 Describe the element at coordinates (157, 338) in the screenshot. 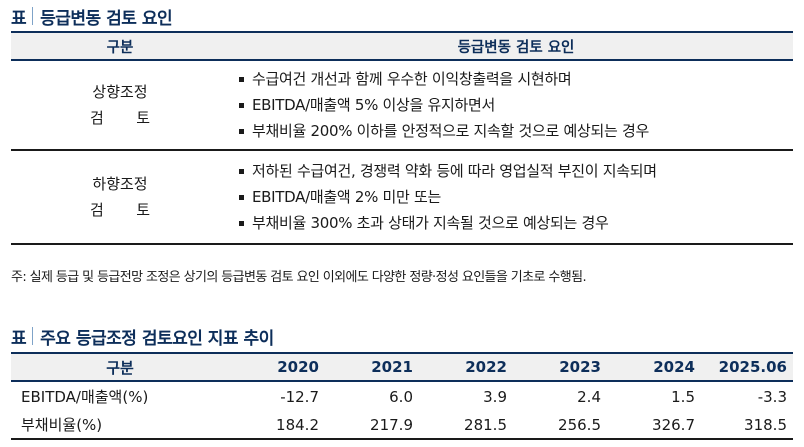

I see `section2-title-text: 주요 등급조정 검토요인 지표 추이` at that location.